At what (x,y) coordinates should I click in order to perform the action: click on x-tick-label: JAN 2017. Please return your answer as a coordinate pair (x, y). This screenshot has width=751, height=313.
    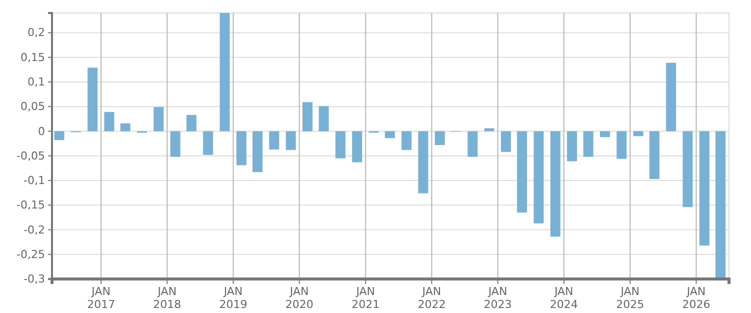
    Looking at the image, I should click on (101, 298).